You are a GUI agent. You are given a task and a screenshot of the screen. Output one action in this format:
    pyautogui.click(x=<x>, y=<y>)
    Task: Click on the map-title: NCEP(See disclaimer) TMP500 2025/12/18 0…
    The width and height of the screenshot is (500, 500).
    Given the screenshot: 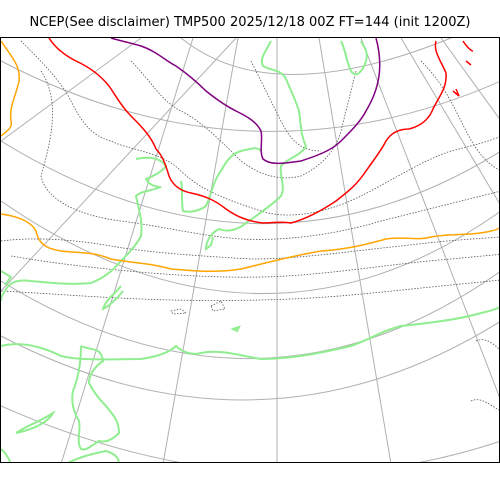 What is the action you would take?
    pyautogui.click(x=250, y=22)
    